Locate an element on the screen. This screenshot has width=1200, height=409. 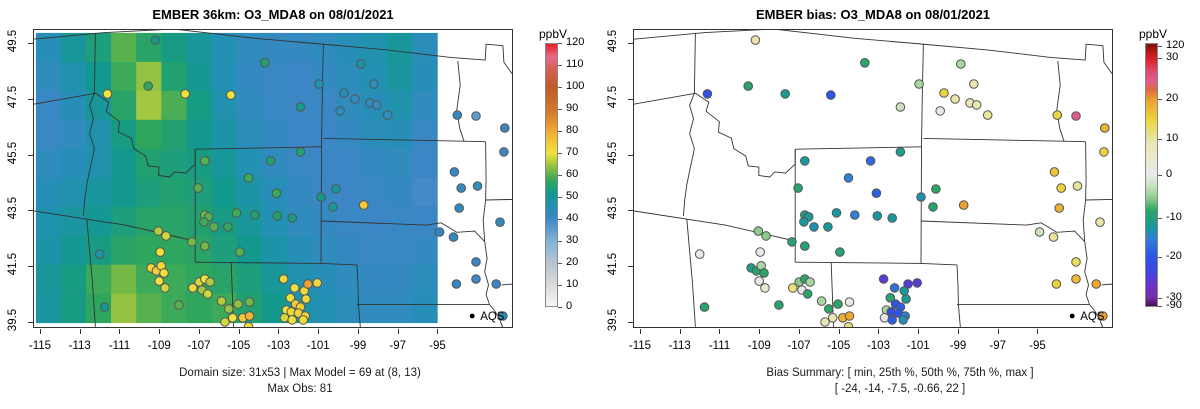
colorbar-tick-label: 20 is located at coordinates (572, 261).